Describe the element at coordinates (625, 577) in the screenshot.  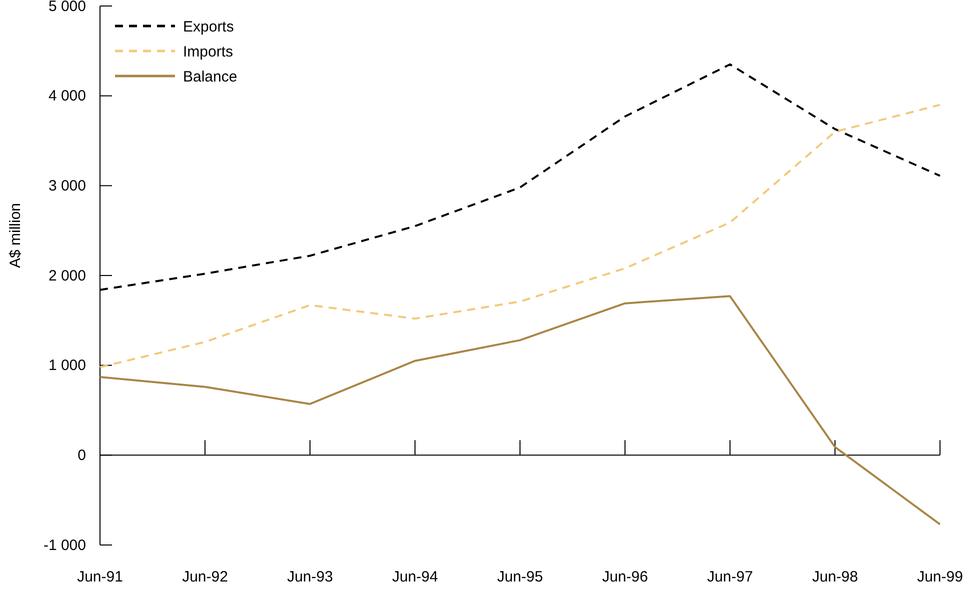
I see `x-tick-label: Jun-96` at that location.